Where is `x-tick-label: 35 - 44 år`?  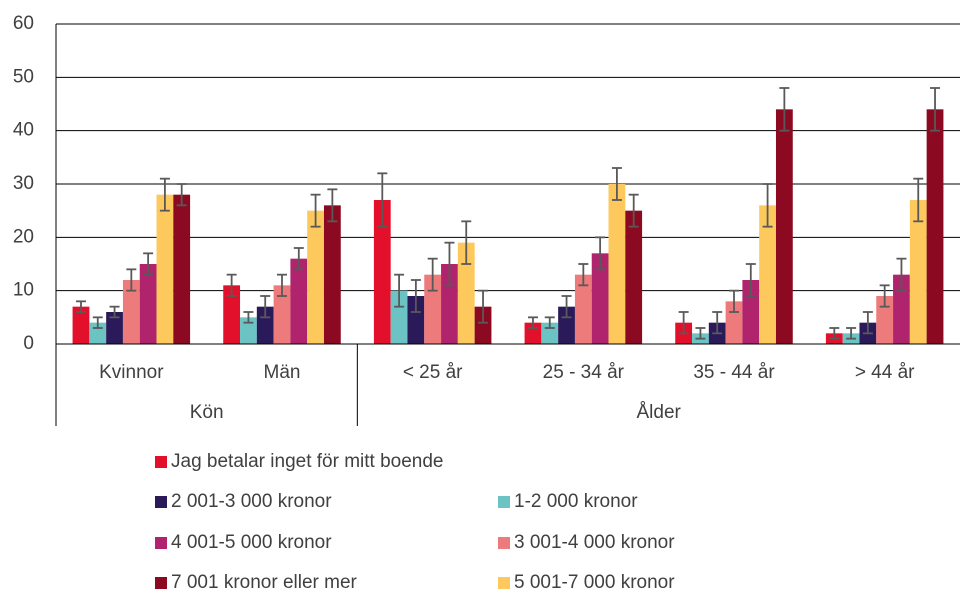 x-tick-label: 35 - 44 år is located at coordinates (734, 372).